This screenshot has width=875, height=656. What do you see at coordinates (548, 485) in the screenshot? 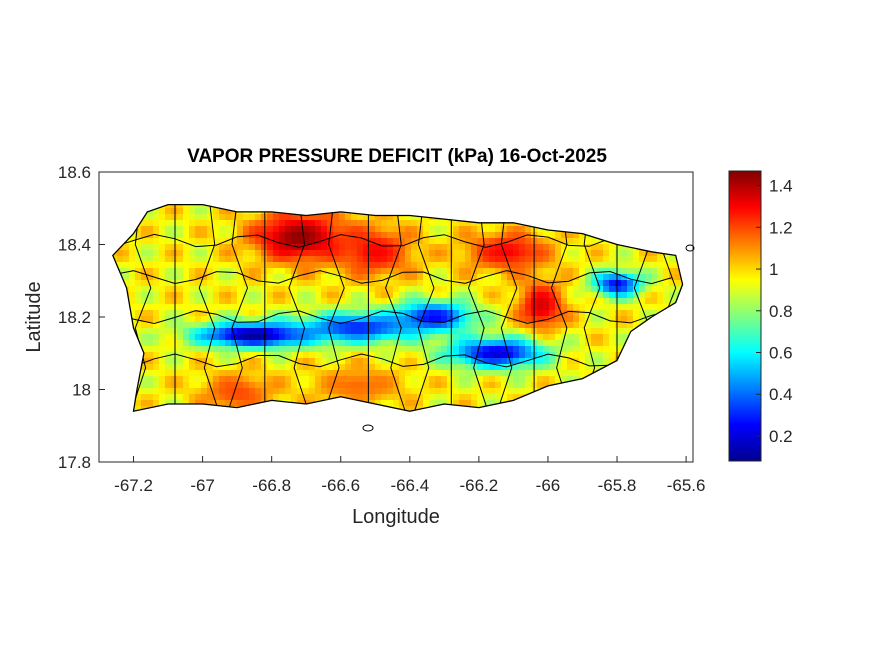
I see `x-tick-label: -66` at bounding box center [548, 485].